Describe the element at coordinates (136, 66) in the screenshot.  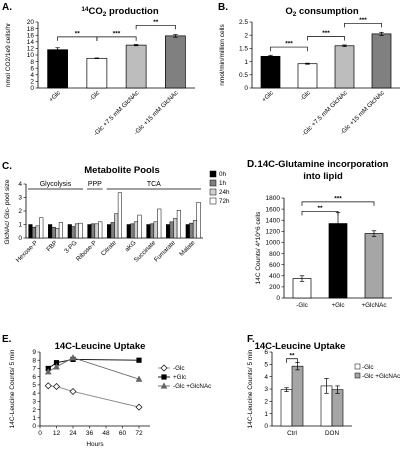
I see `panel-a-bar` at that location.